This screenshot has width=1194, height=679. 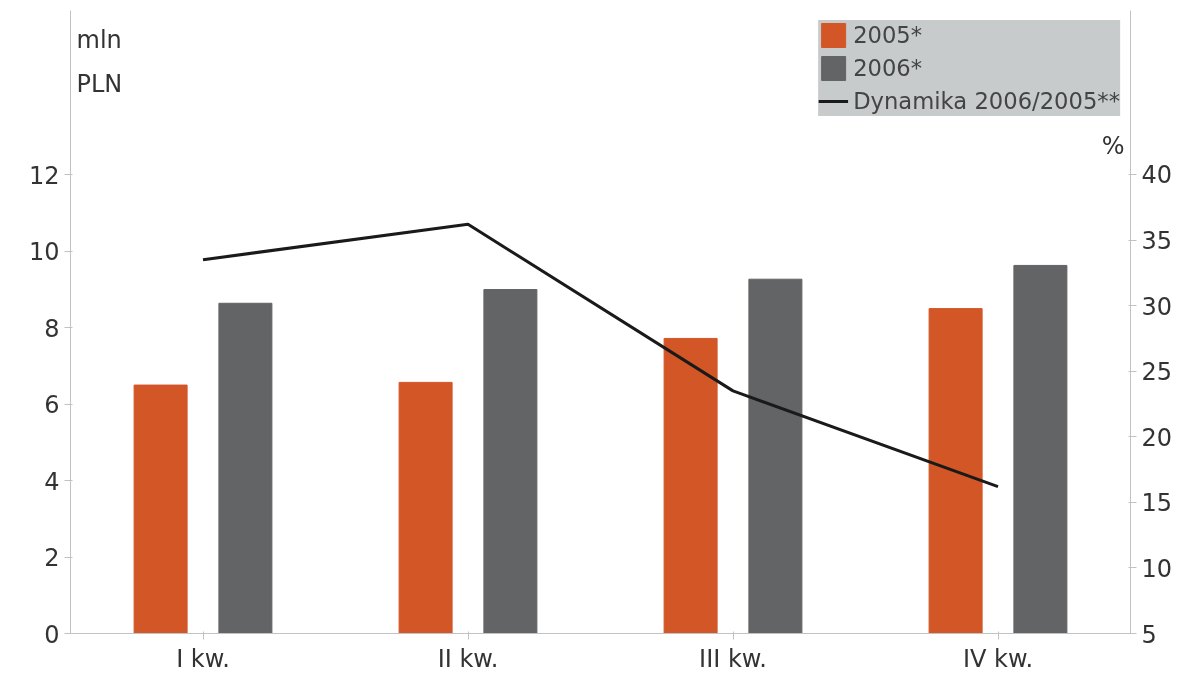 I want to click on x-tick-label: II kw., so click(x=468, y=658).